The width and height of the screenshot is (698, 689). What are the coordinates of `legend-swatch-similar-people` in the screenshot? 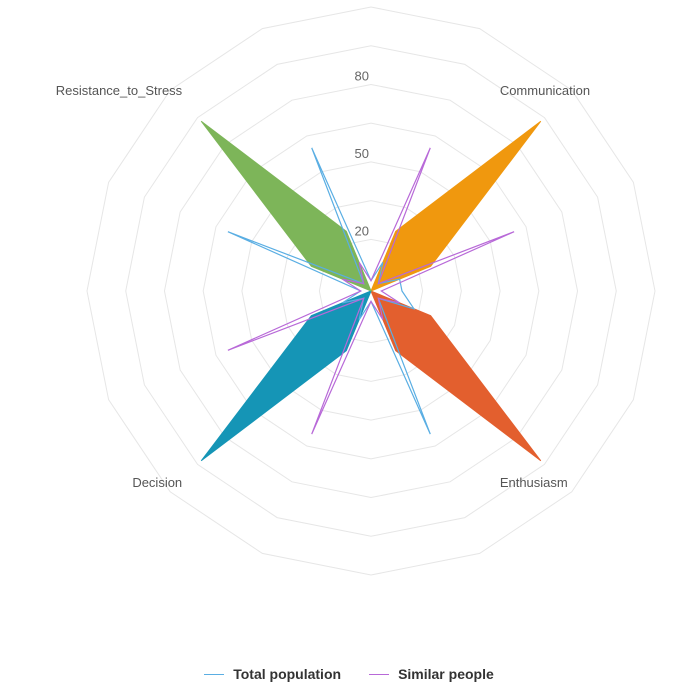 It's located at (379, 674).